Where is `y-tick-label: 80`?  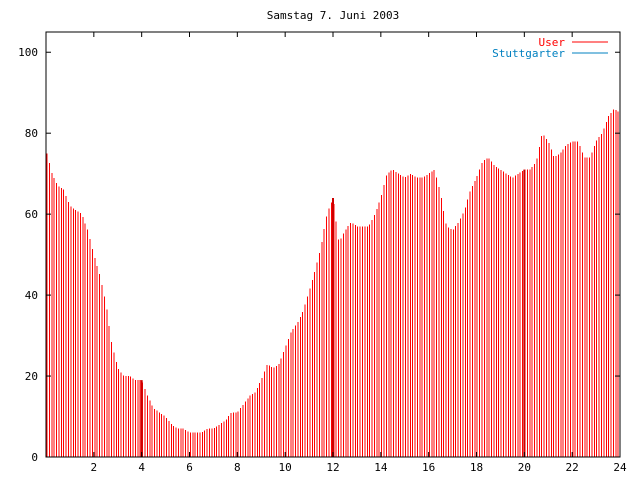
y-tick-label: 80 is located at coordinates (31, 133).